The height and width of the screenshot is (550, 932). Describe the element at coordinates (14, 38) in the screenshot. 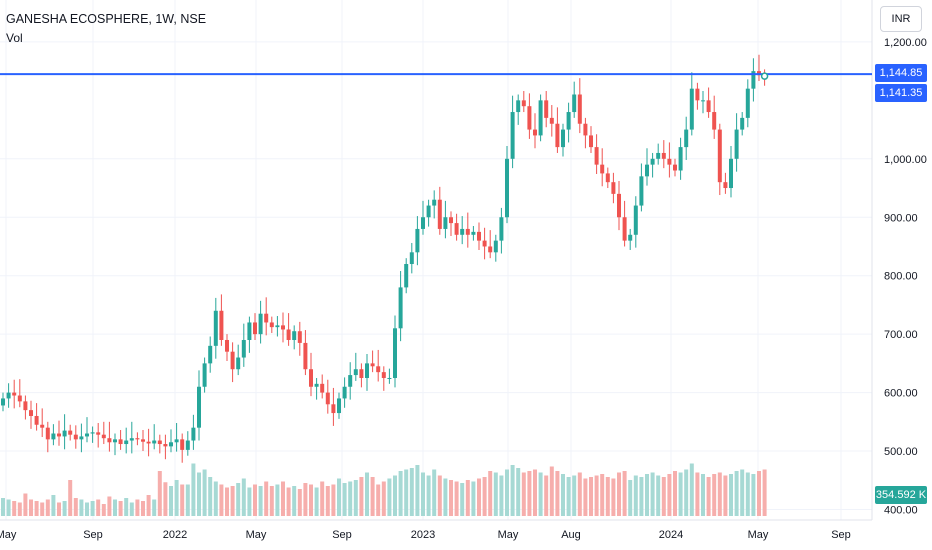

I see `volume-legend-label: Vol` at that location.